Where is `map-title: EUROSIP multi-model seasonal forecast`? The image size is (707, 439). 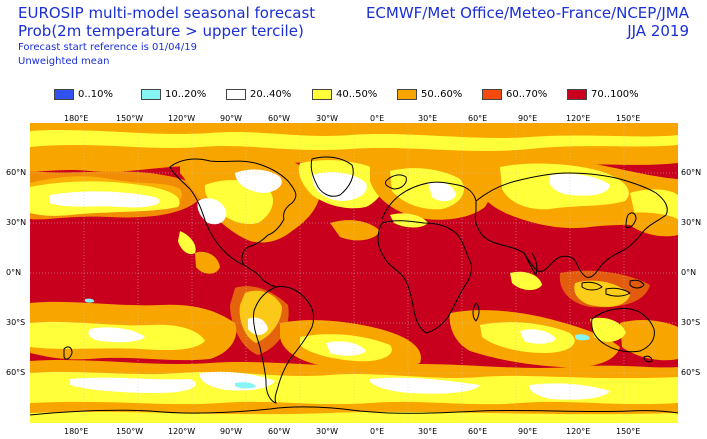 map-title: EUROSIP multi-model seasonal forecast is located at coordinates (167, 13).